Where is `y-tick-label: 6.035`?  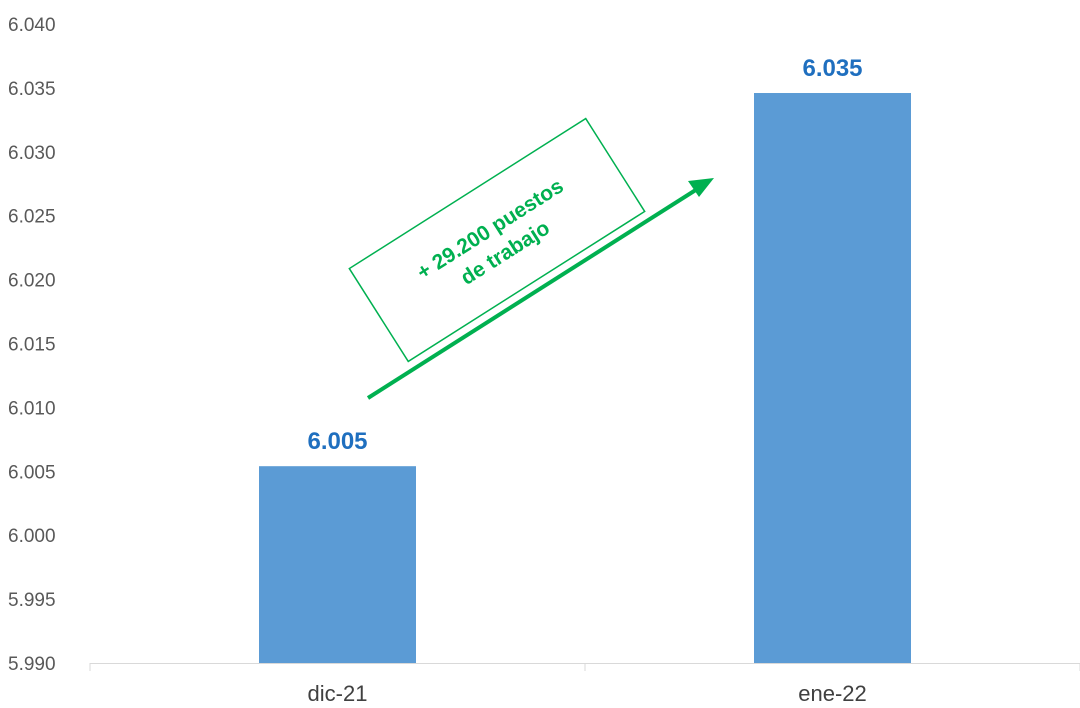
y-tick-label: 6.035 is located at coordinates (32, 89).